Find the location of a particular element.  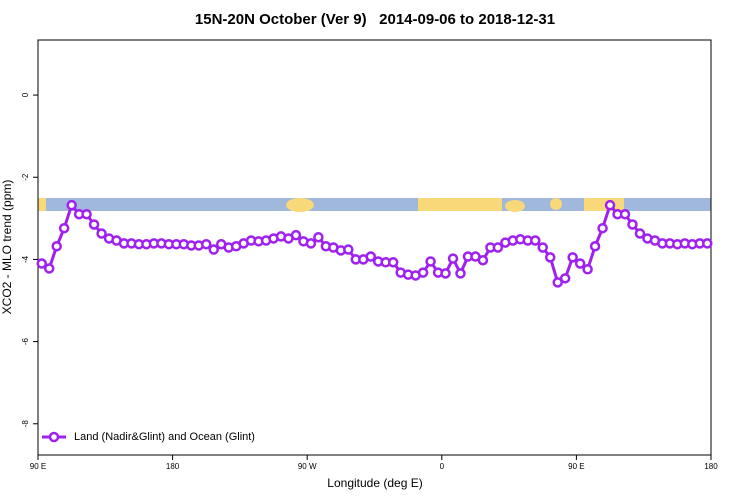

legend-label: Land (Nadir&Glint) and Ocean (Glint) is located at coordinates (164, 437).